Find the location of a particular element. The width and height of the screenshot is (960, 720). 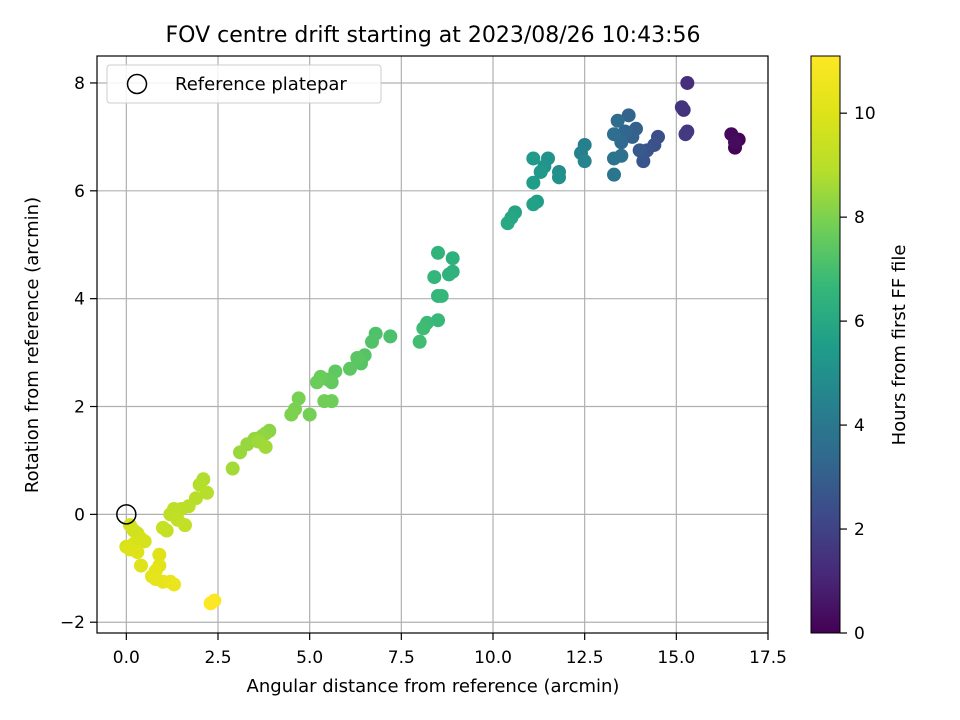

y-tick-label: 8 is located at coordinates (79, 84).